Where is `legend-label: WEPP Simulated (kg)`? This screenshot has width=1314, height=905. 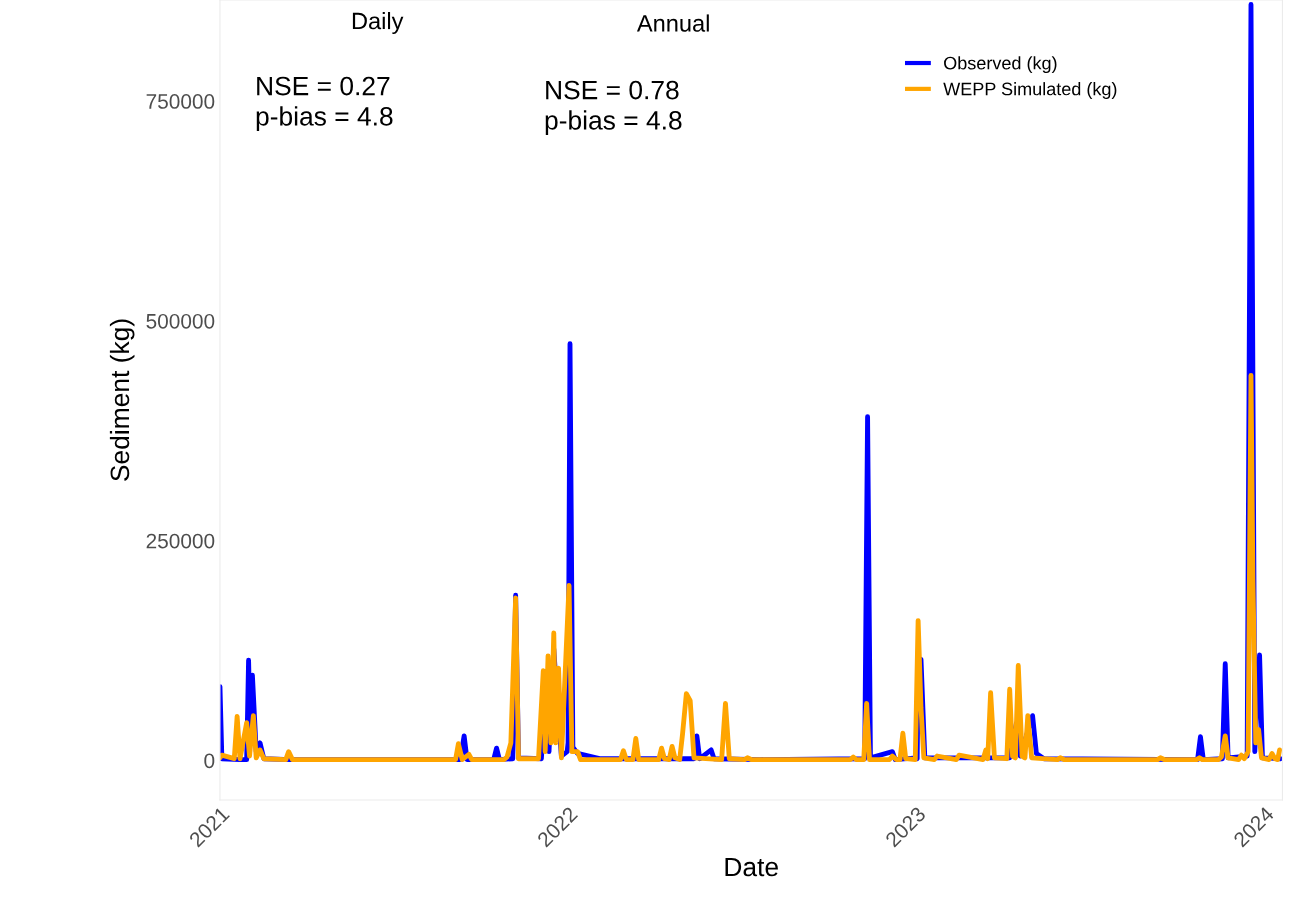 legend-label: WEPP Simulated (kg) is located at coordinates (1030, 90).